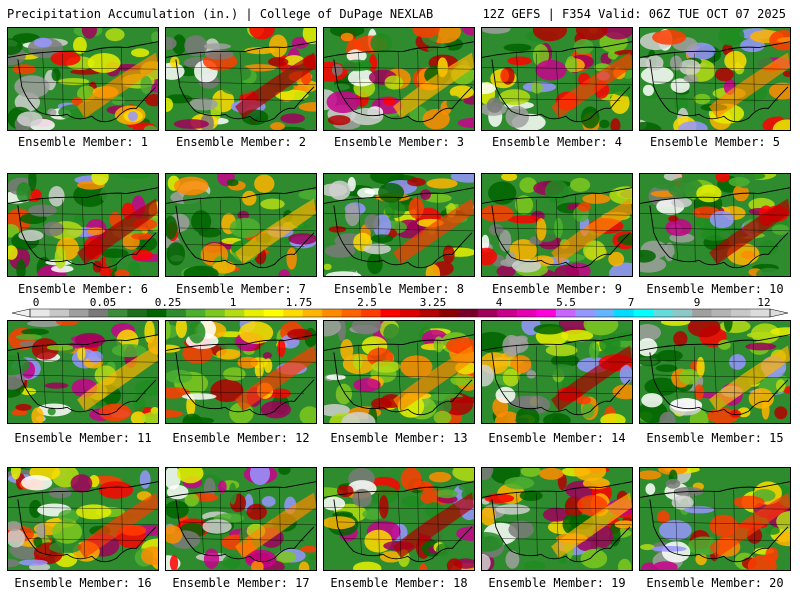  What do you see at coordinates (631, 302) in the screenshot?
I see `colorbar-tick-label: 7` at bounding box center [631, 302].